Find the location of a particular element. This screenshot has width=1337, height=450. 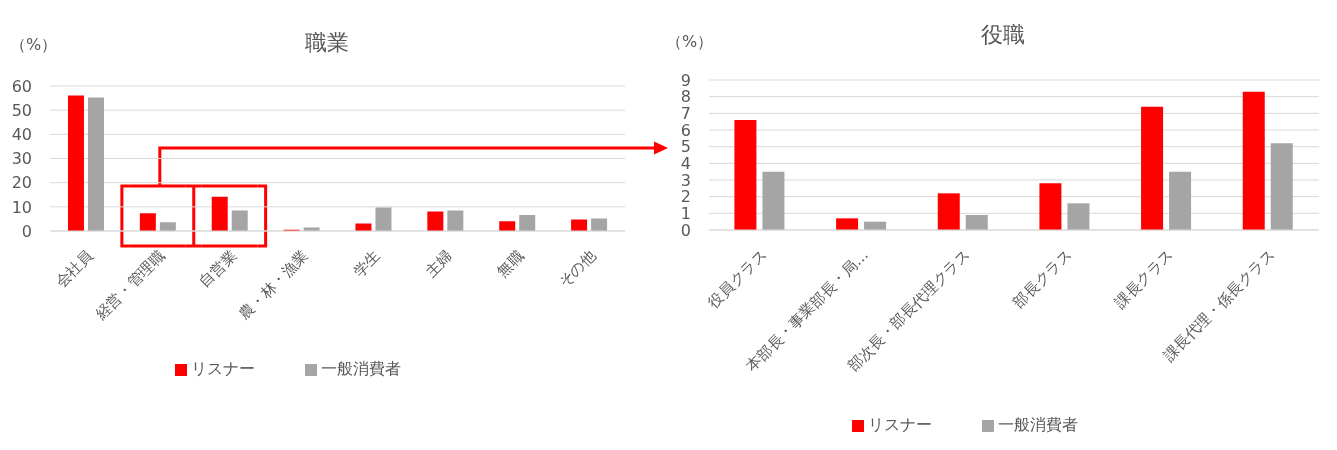

y-tick-label: 20 is located at coordinates (21, 183).